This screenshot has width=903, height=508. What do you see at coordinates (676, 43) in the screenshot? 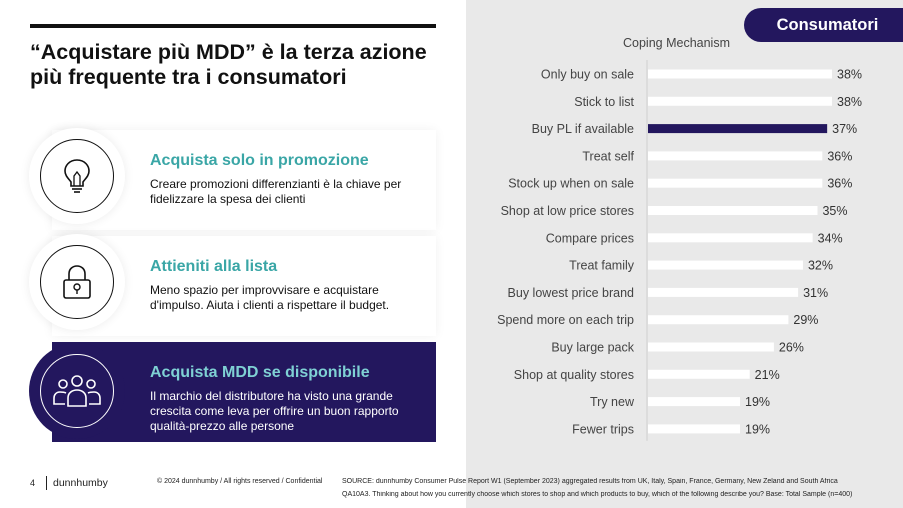
I see `chart-title: Coping Mechanism` at bounding box center [676, 43].